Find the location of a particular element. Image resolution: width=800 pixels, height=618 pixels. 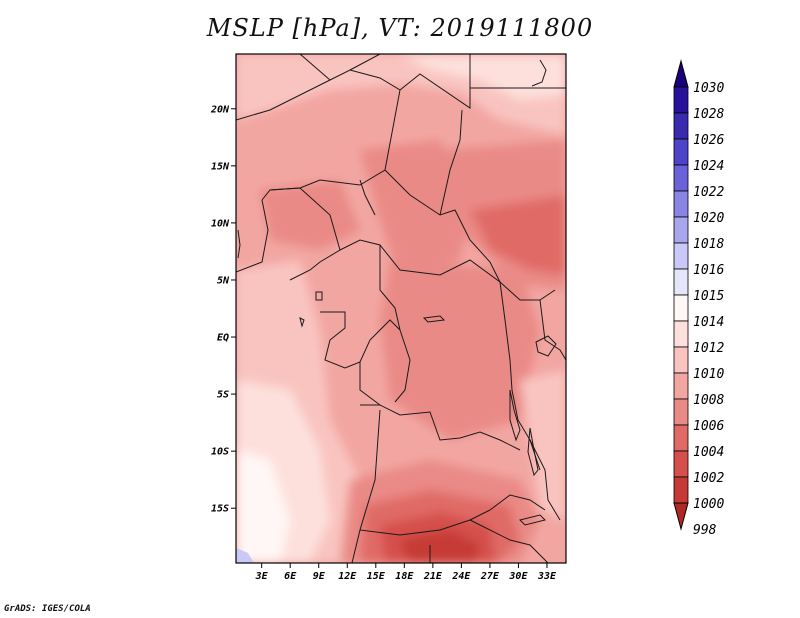

lon-tick-label: 21E is located at coordinates (433, 576).